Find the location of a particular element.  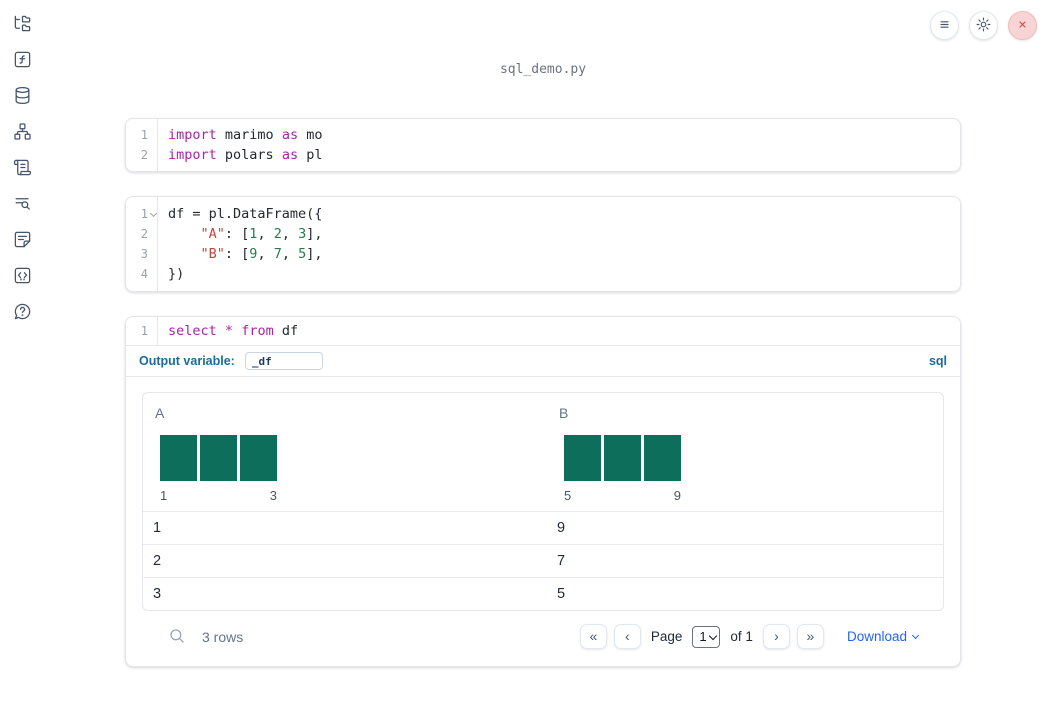

function-square-icon is located at coordinates (22, 61).